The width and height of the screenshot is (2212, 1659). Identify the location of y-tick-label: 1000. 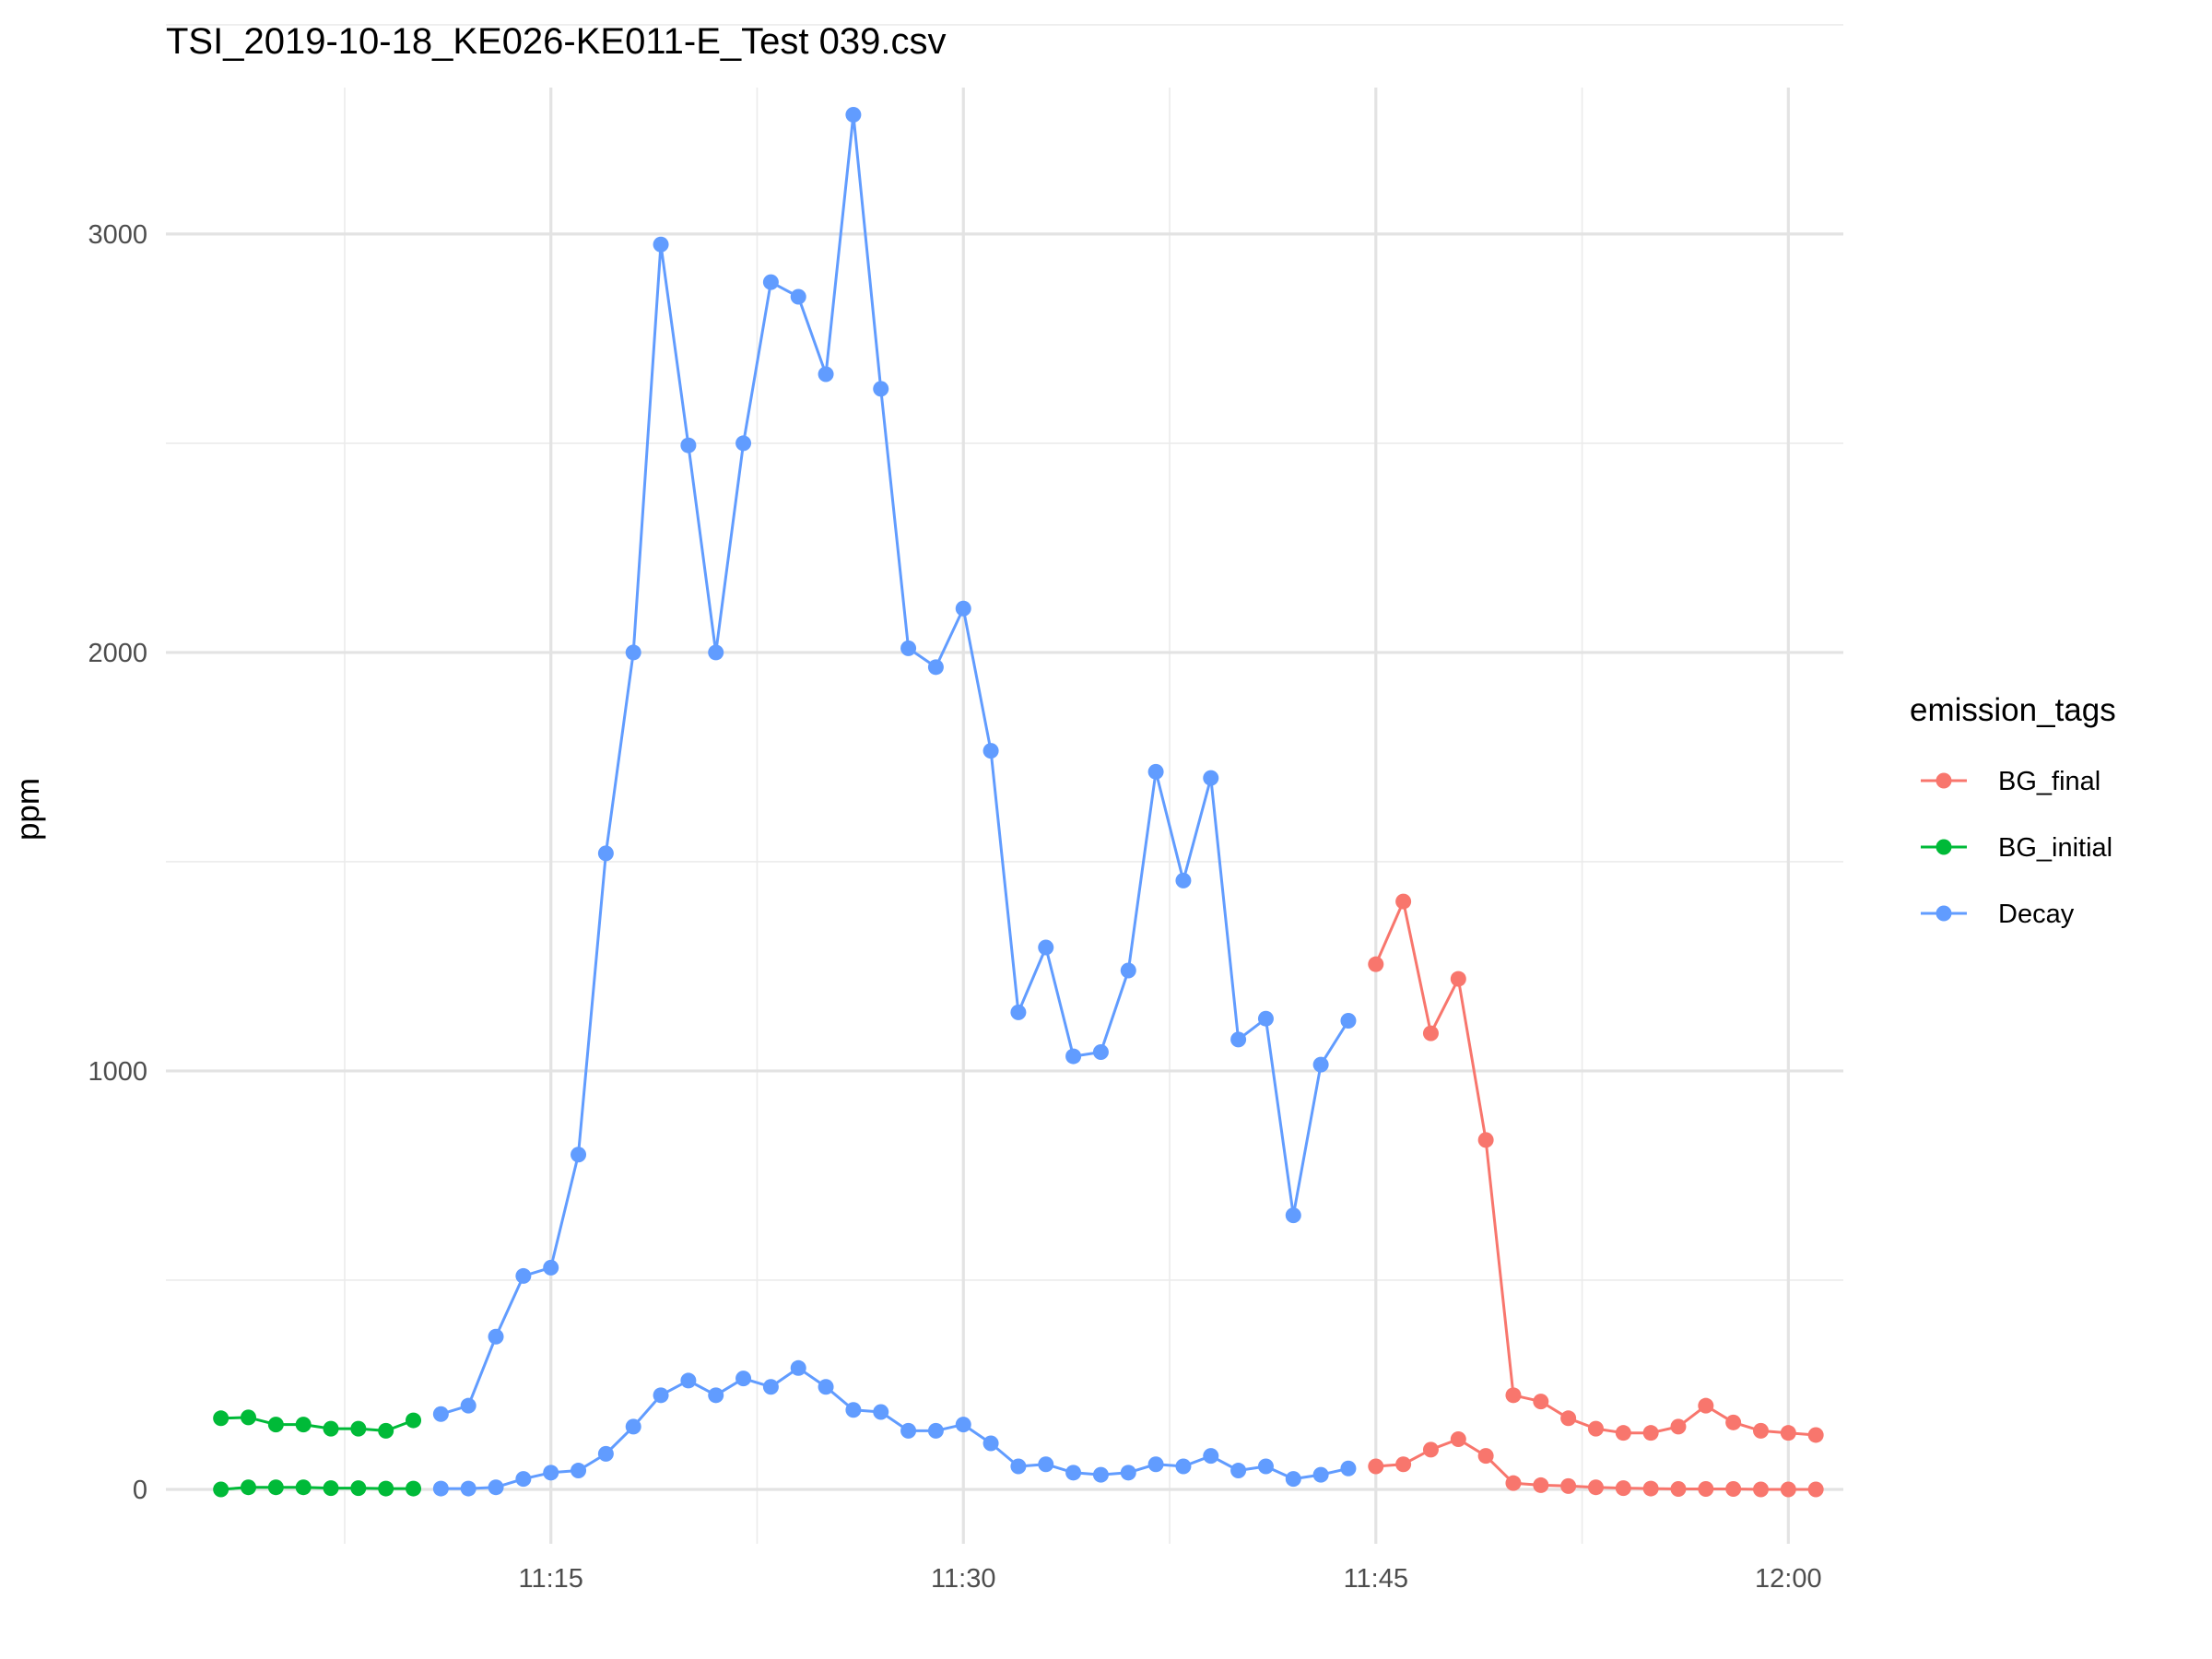
(117, 1072).